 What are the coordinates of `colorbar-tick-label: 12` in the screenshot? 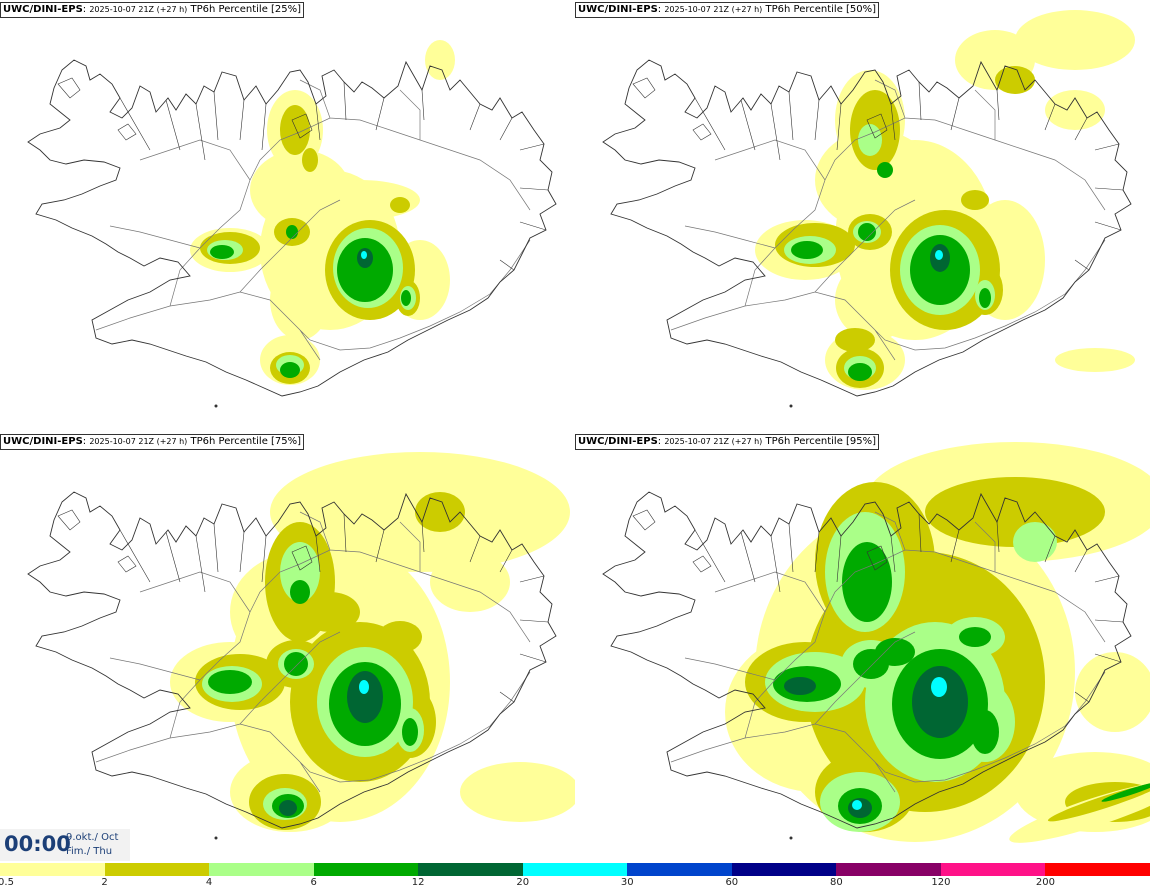 It's located at (418, 882).